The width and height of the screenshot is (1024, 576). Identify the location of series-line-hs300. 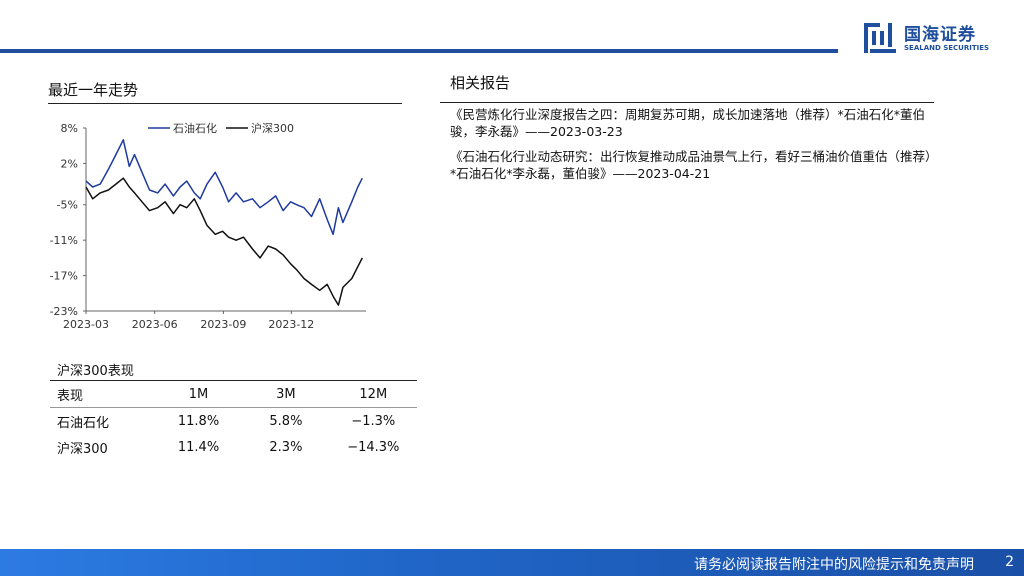
(224, 241).